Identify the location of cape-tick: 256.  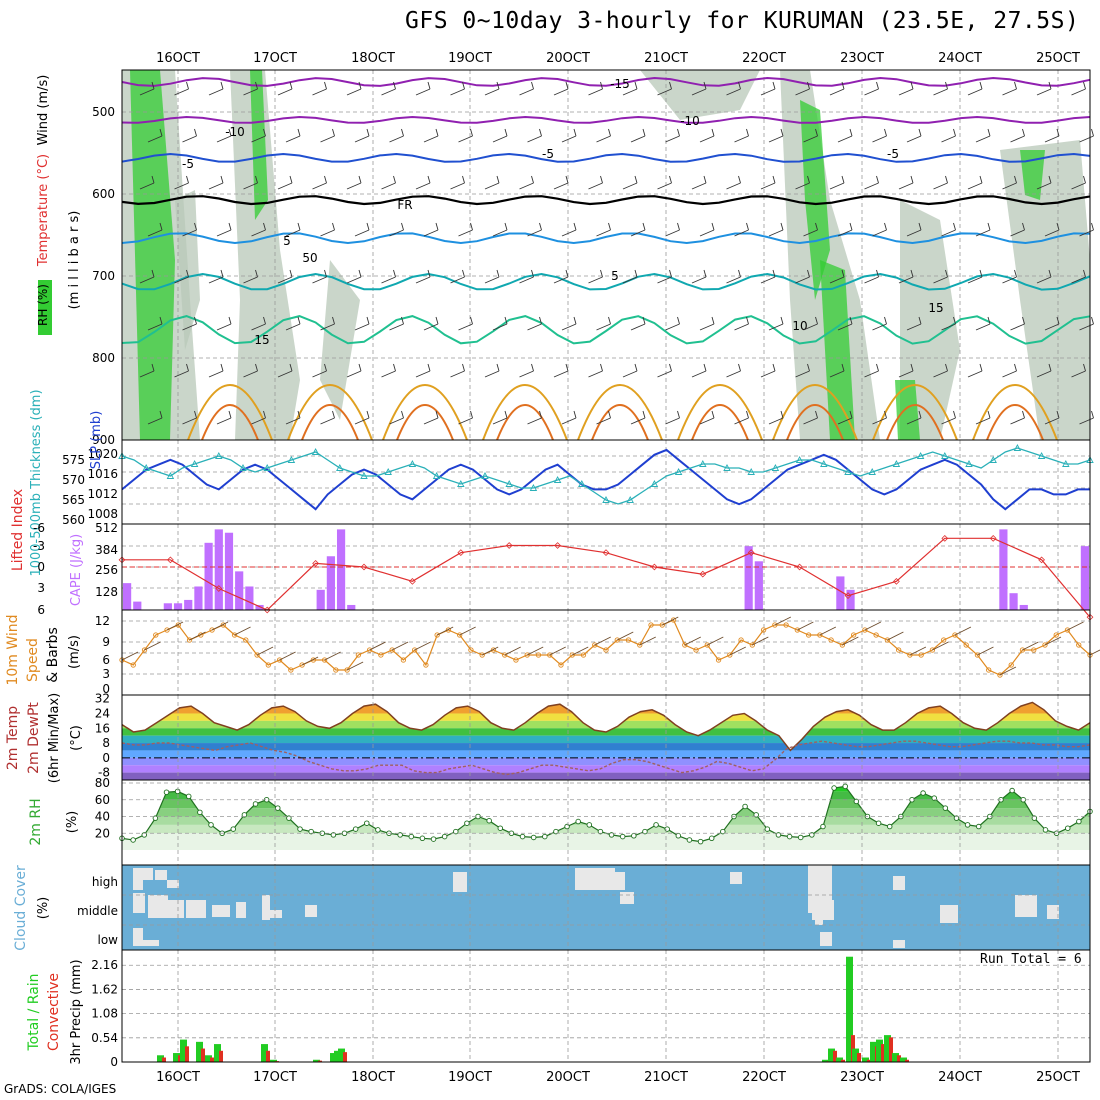
(106, 570).